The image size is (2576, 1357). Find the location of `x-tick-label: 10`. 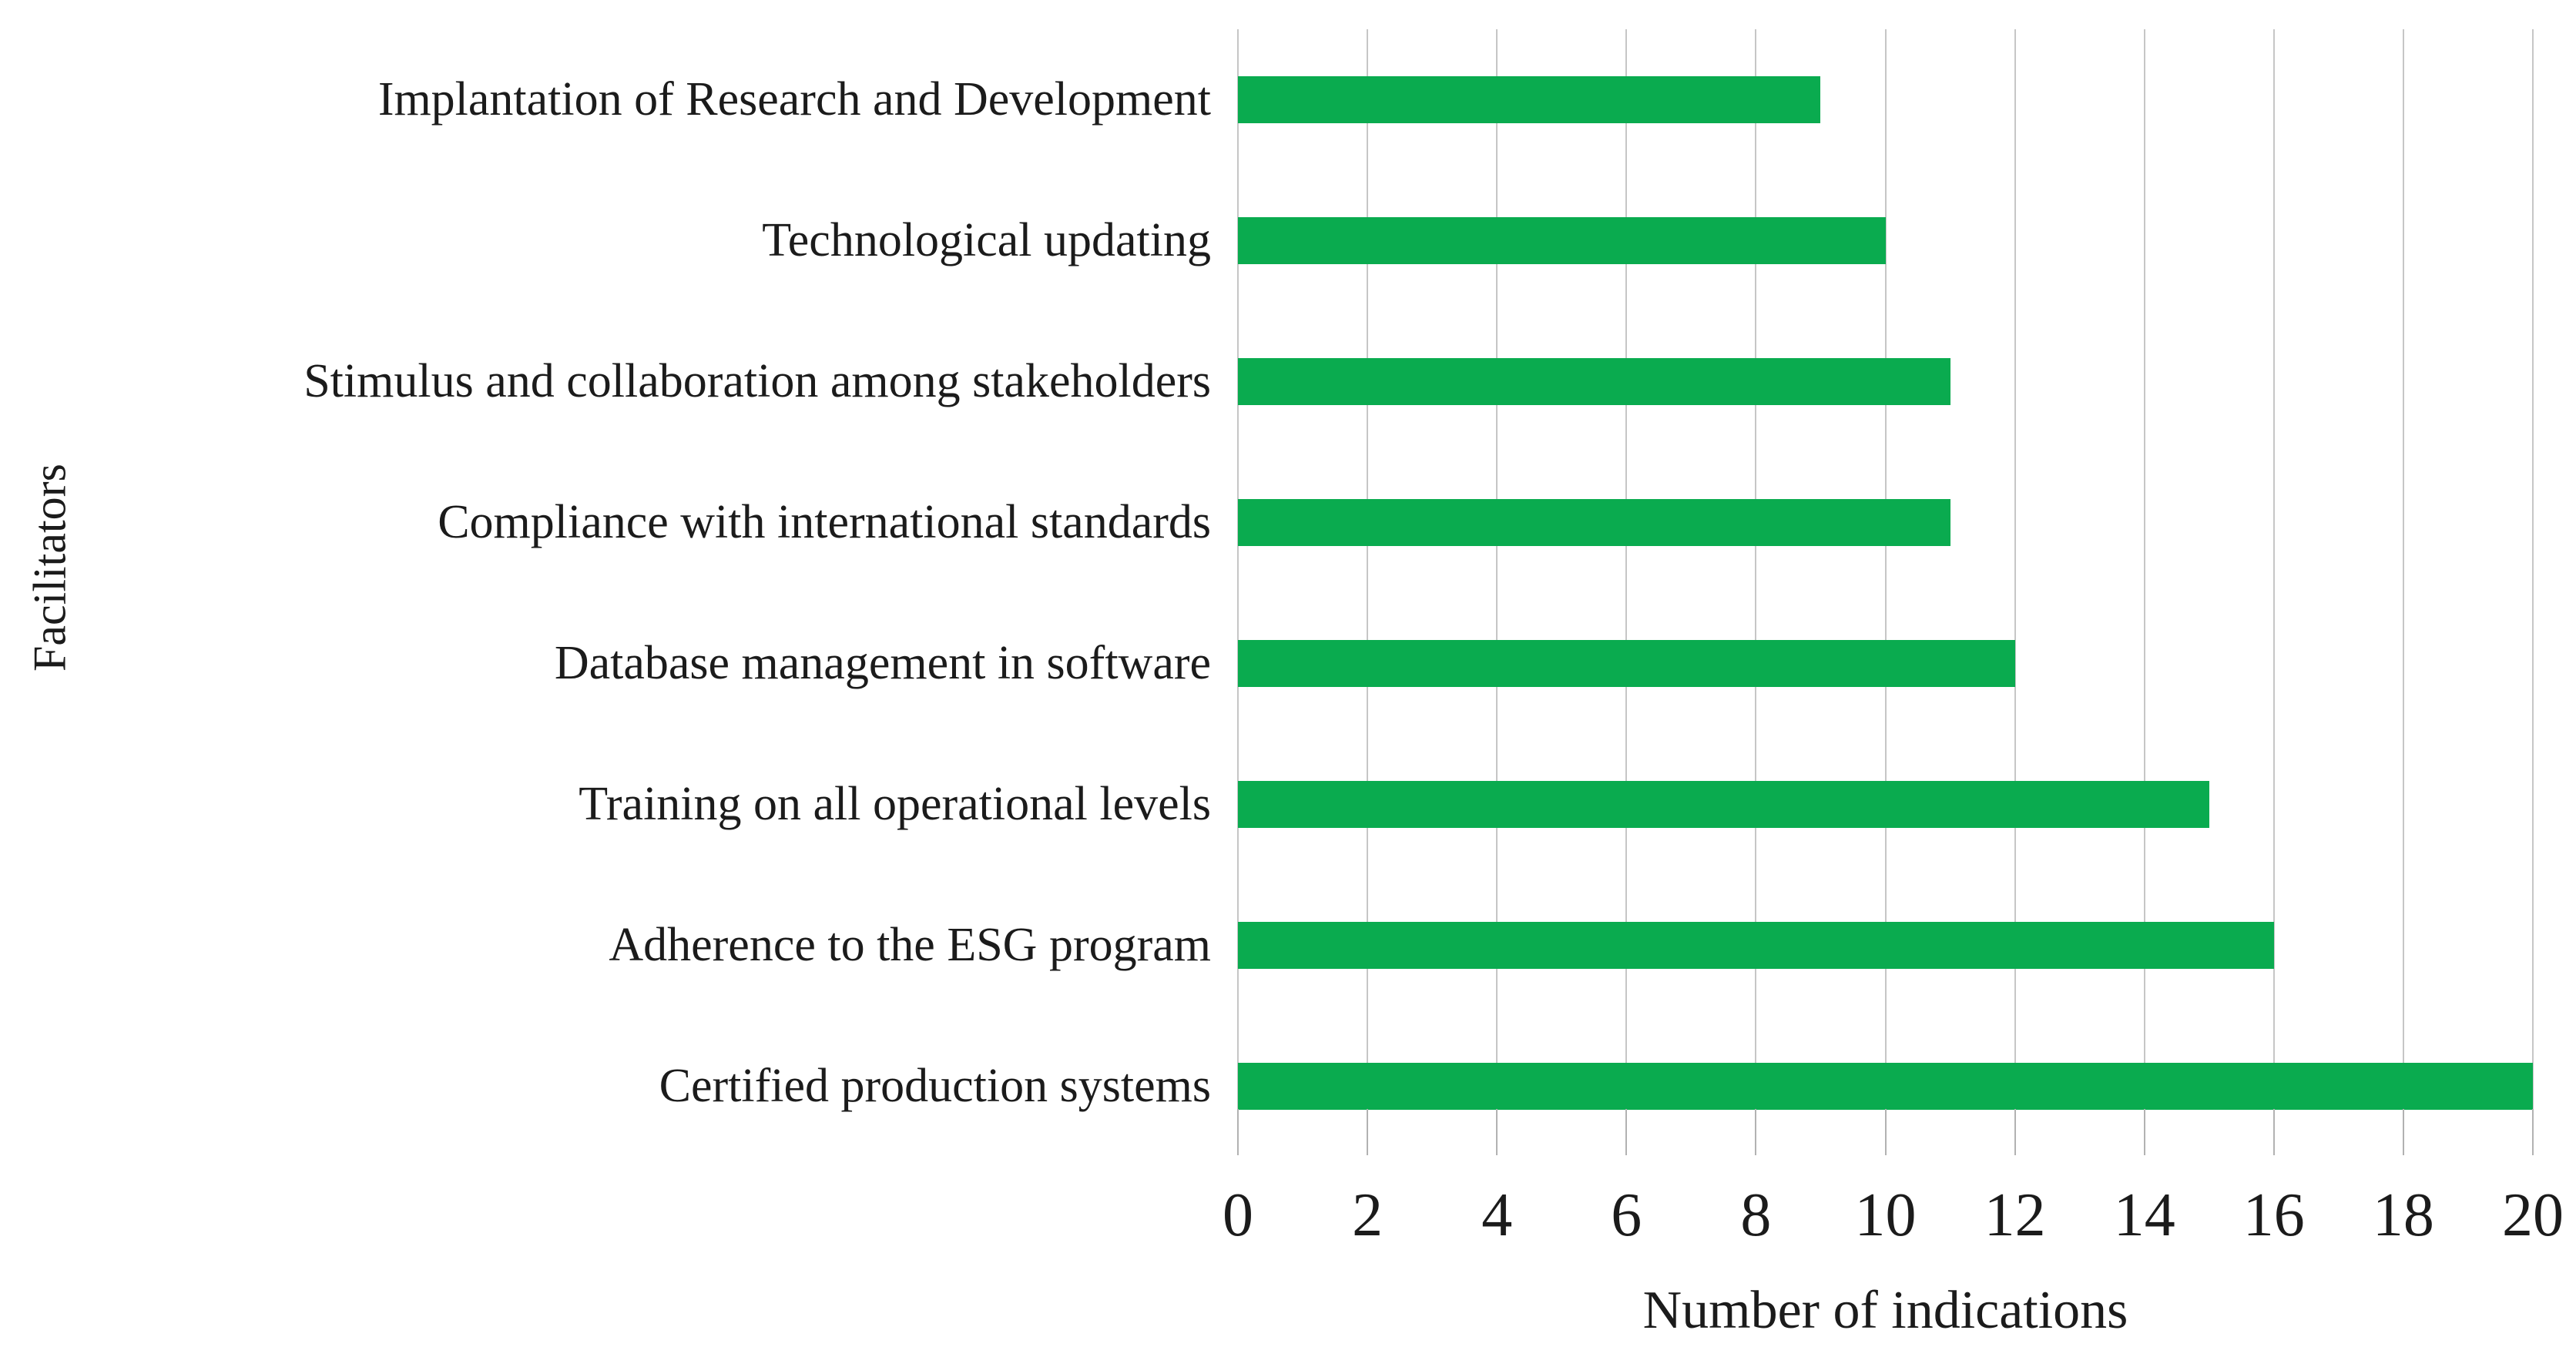

x-tick-label: 10 is located at coordinates (1885, 1215).